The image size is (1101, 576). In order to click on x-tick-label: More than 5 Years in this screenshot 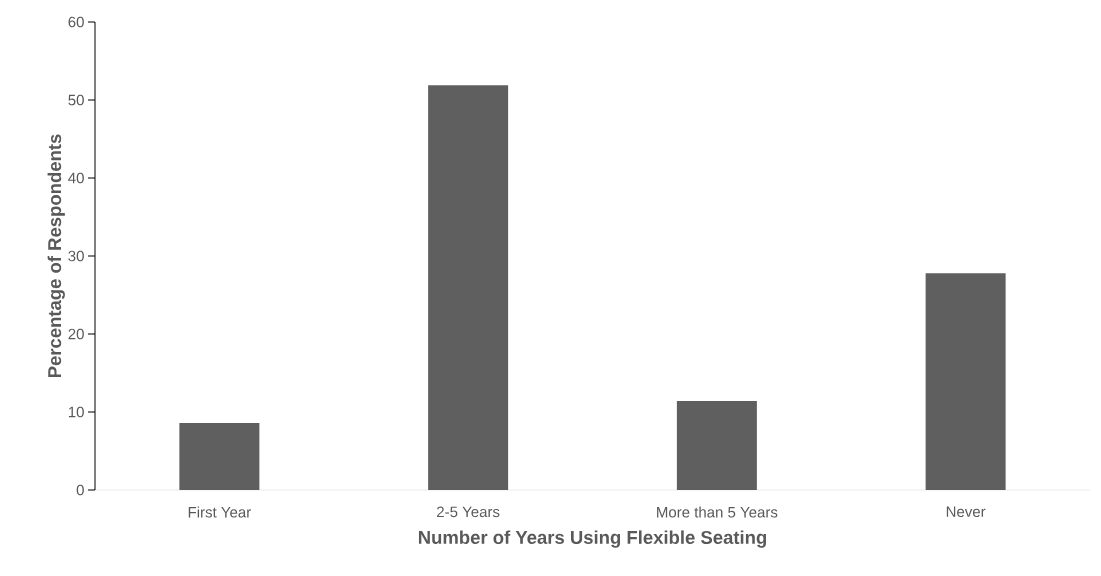, I will do `click(717, 512)`.